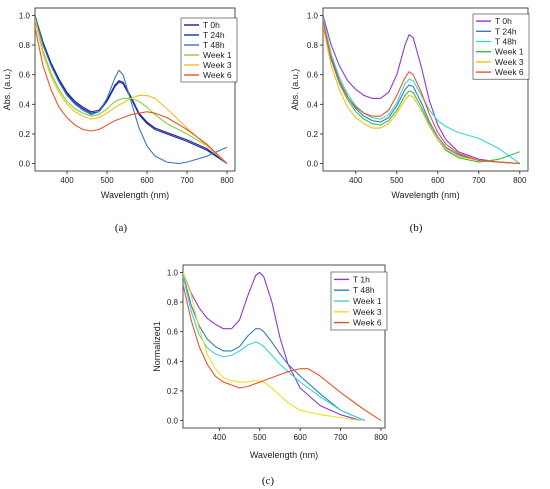  I want to click on legend-label: T 1h, so click(361, 279).